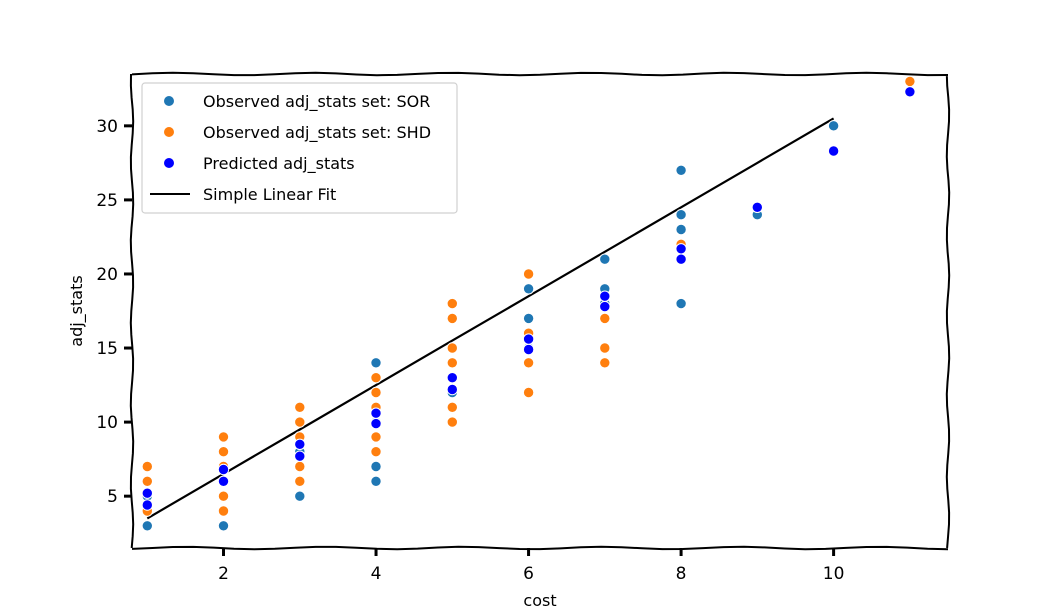 This screenshot has height=616, width=1053. What do you see at coordinates (316, 102) in the screenshot?
I see `legend-label: Observed adj_stats set: SOR` at bounding box center [316, 102].